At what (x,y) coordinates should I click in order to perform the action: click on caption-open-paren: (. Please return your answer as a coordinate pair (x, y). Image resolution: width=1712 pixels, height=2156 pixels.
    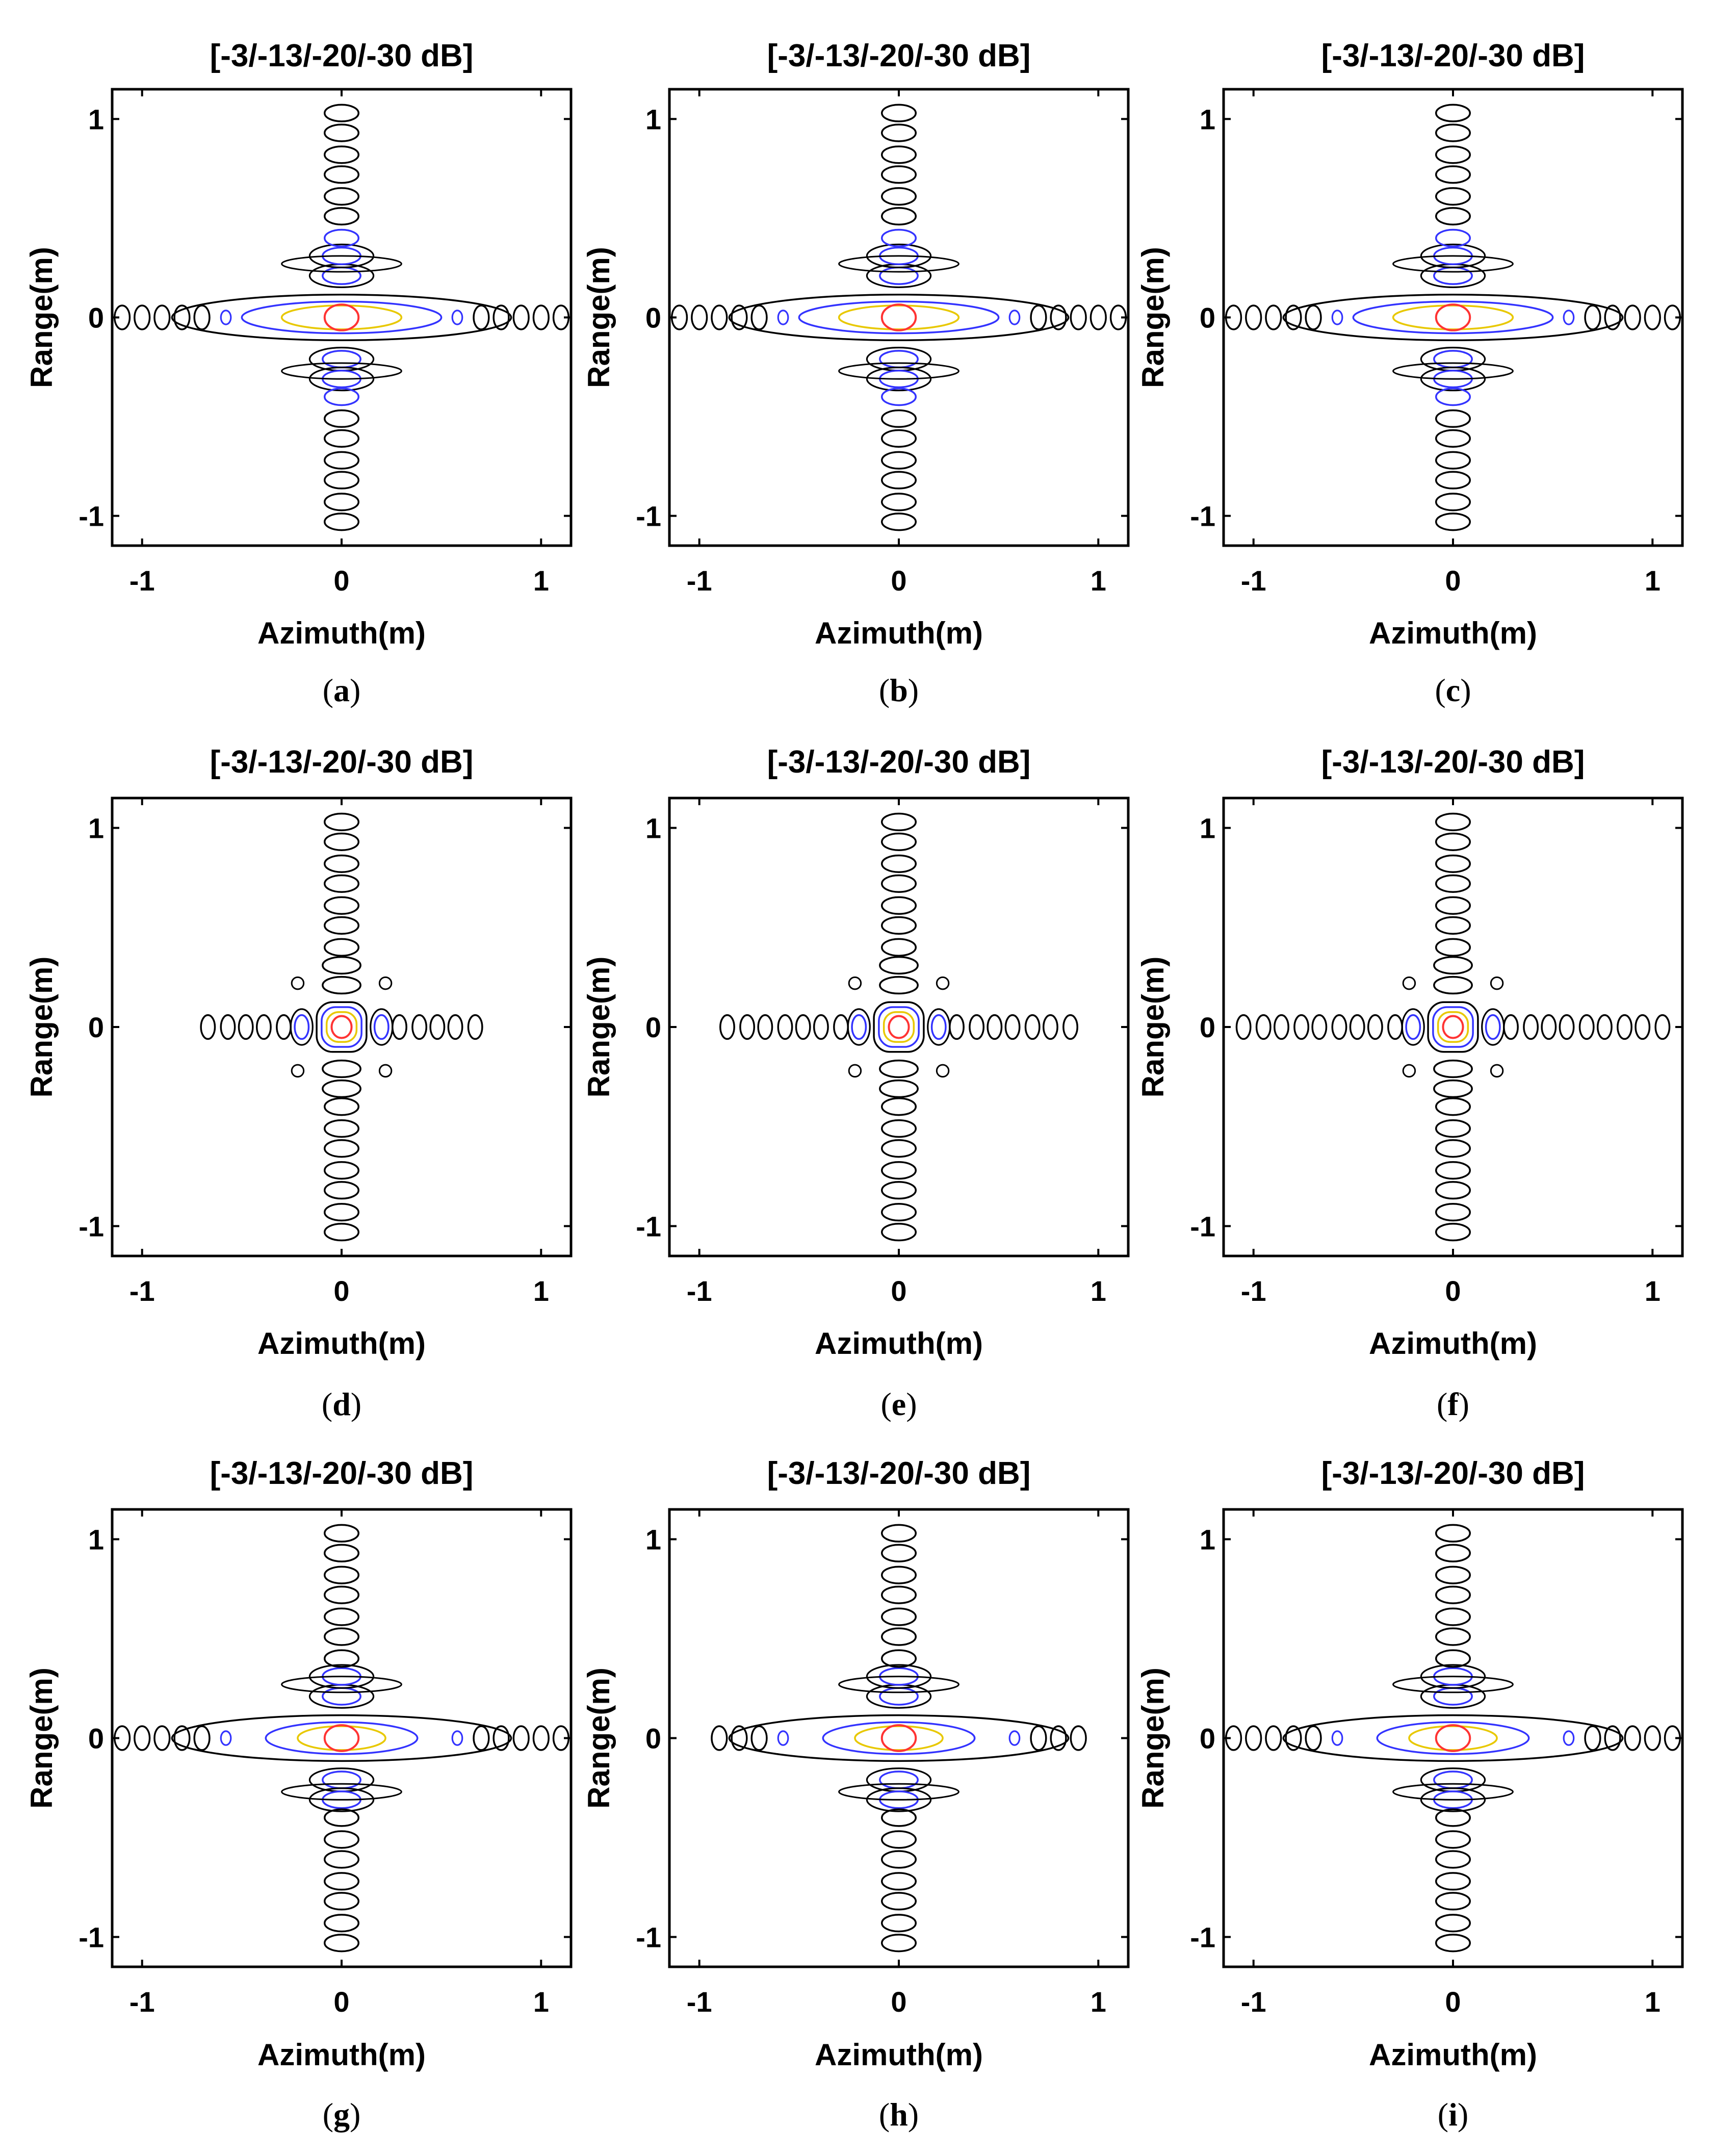
    Looking at the image, I should click on (884, 2115).